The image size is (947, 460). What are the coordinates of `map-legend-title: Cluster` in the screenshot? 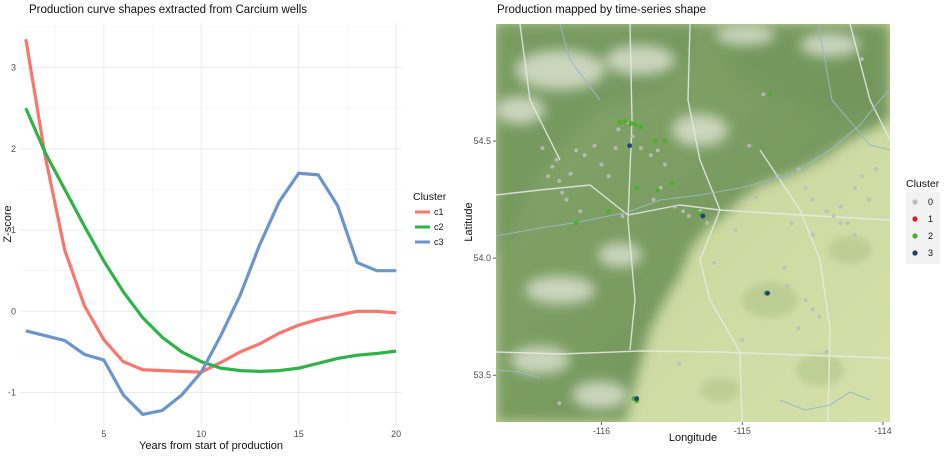 It's located at (923, 184).